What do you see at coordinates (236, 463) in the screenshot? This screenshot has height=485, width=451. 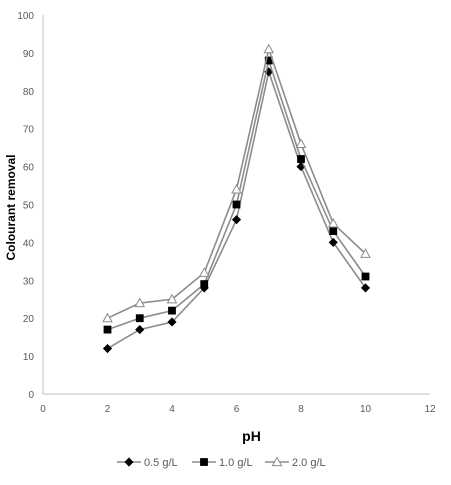 I see `legend-label: 1.0 g/L` at bounding box center [236, 463].